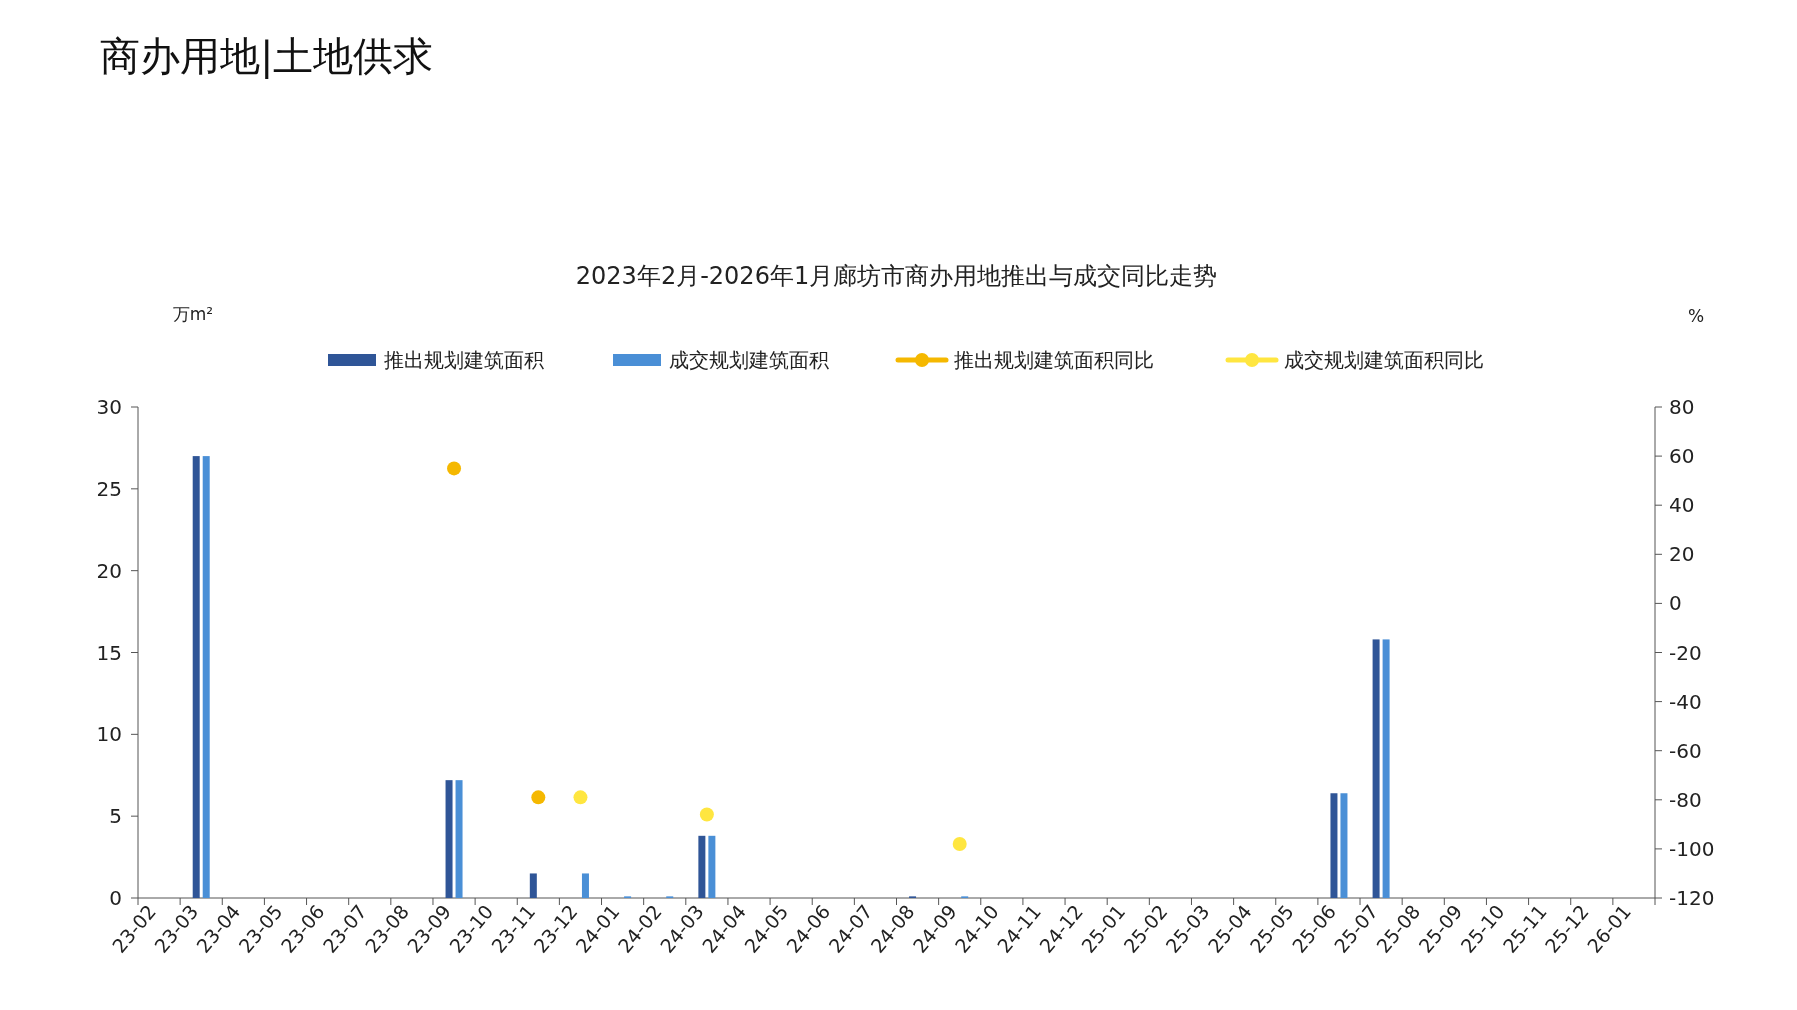  I want to click on legend-label: 推出规划建筑面积同比, so click(1054, 360).